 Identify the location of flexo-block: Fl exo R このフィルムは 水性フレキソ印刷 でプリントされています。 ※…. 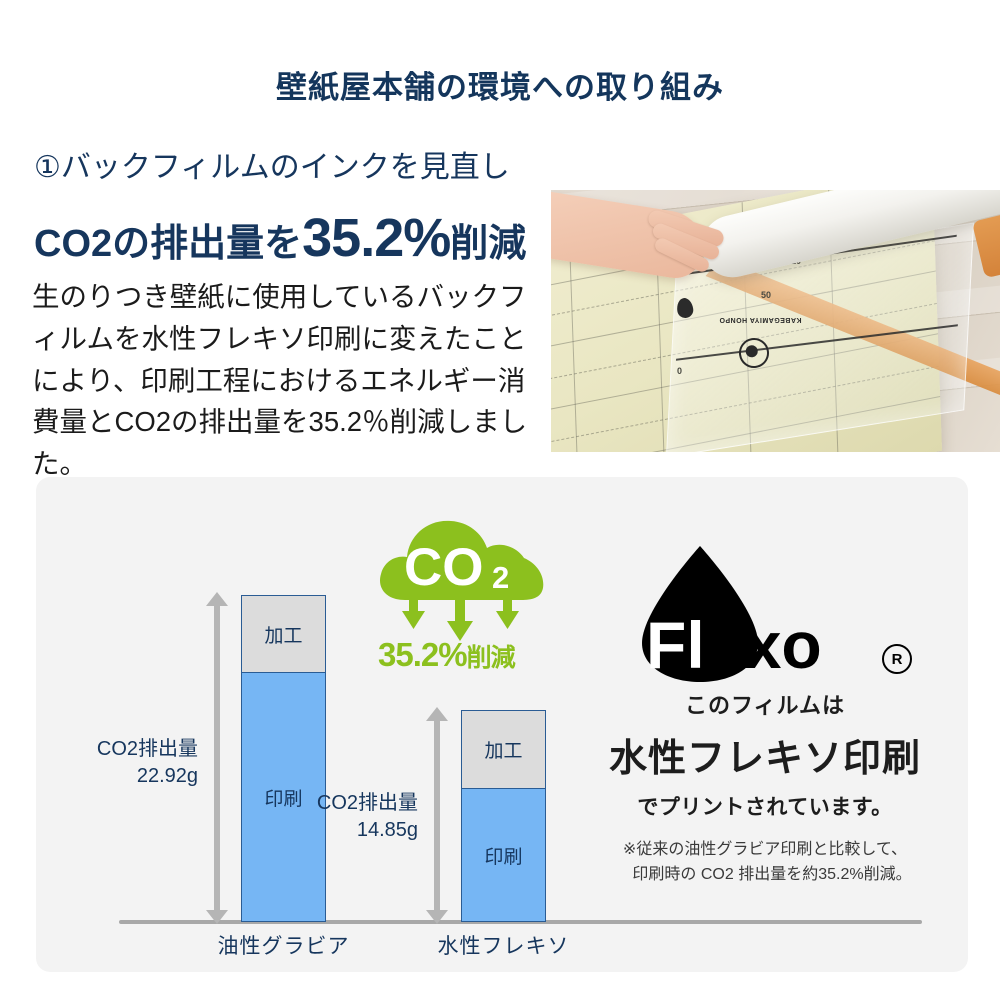
(765, 714).